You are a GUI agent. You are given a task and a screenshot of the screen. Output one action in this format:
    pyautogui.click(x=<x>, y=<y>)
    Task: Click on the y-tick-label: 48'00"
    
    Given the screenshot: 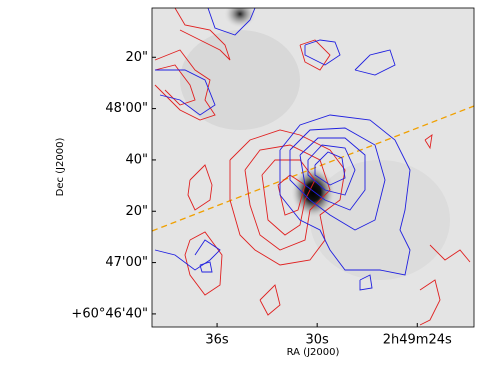 What is the action you would take?
    pyautogui.click(x=126, y=108)
    